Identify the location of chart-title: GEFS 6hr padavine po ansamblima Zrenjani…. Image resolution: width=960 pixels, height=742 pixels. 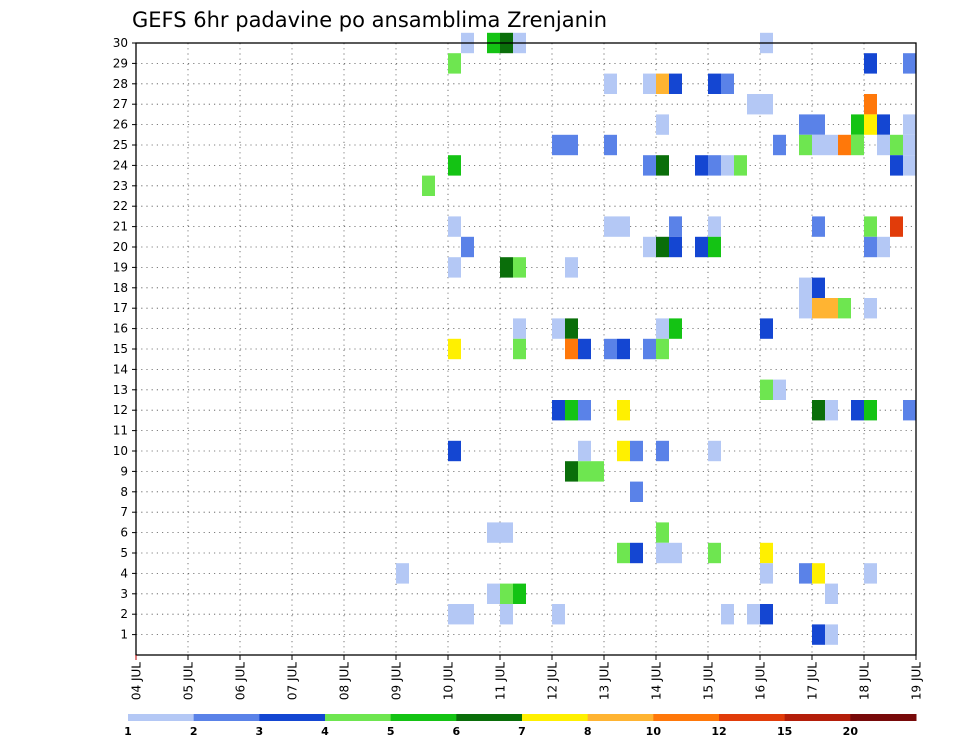
(369, 20).